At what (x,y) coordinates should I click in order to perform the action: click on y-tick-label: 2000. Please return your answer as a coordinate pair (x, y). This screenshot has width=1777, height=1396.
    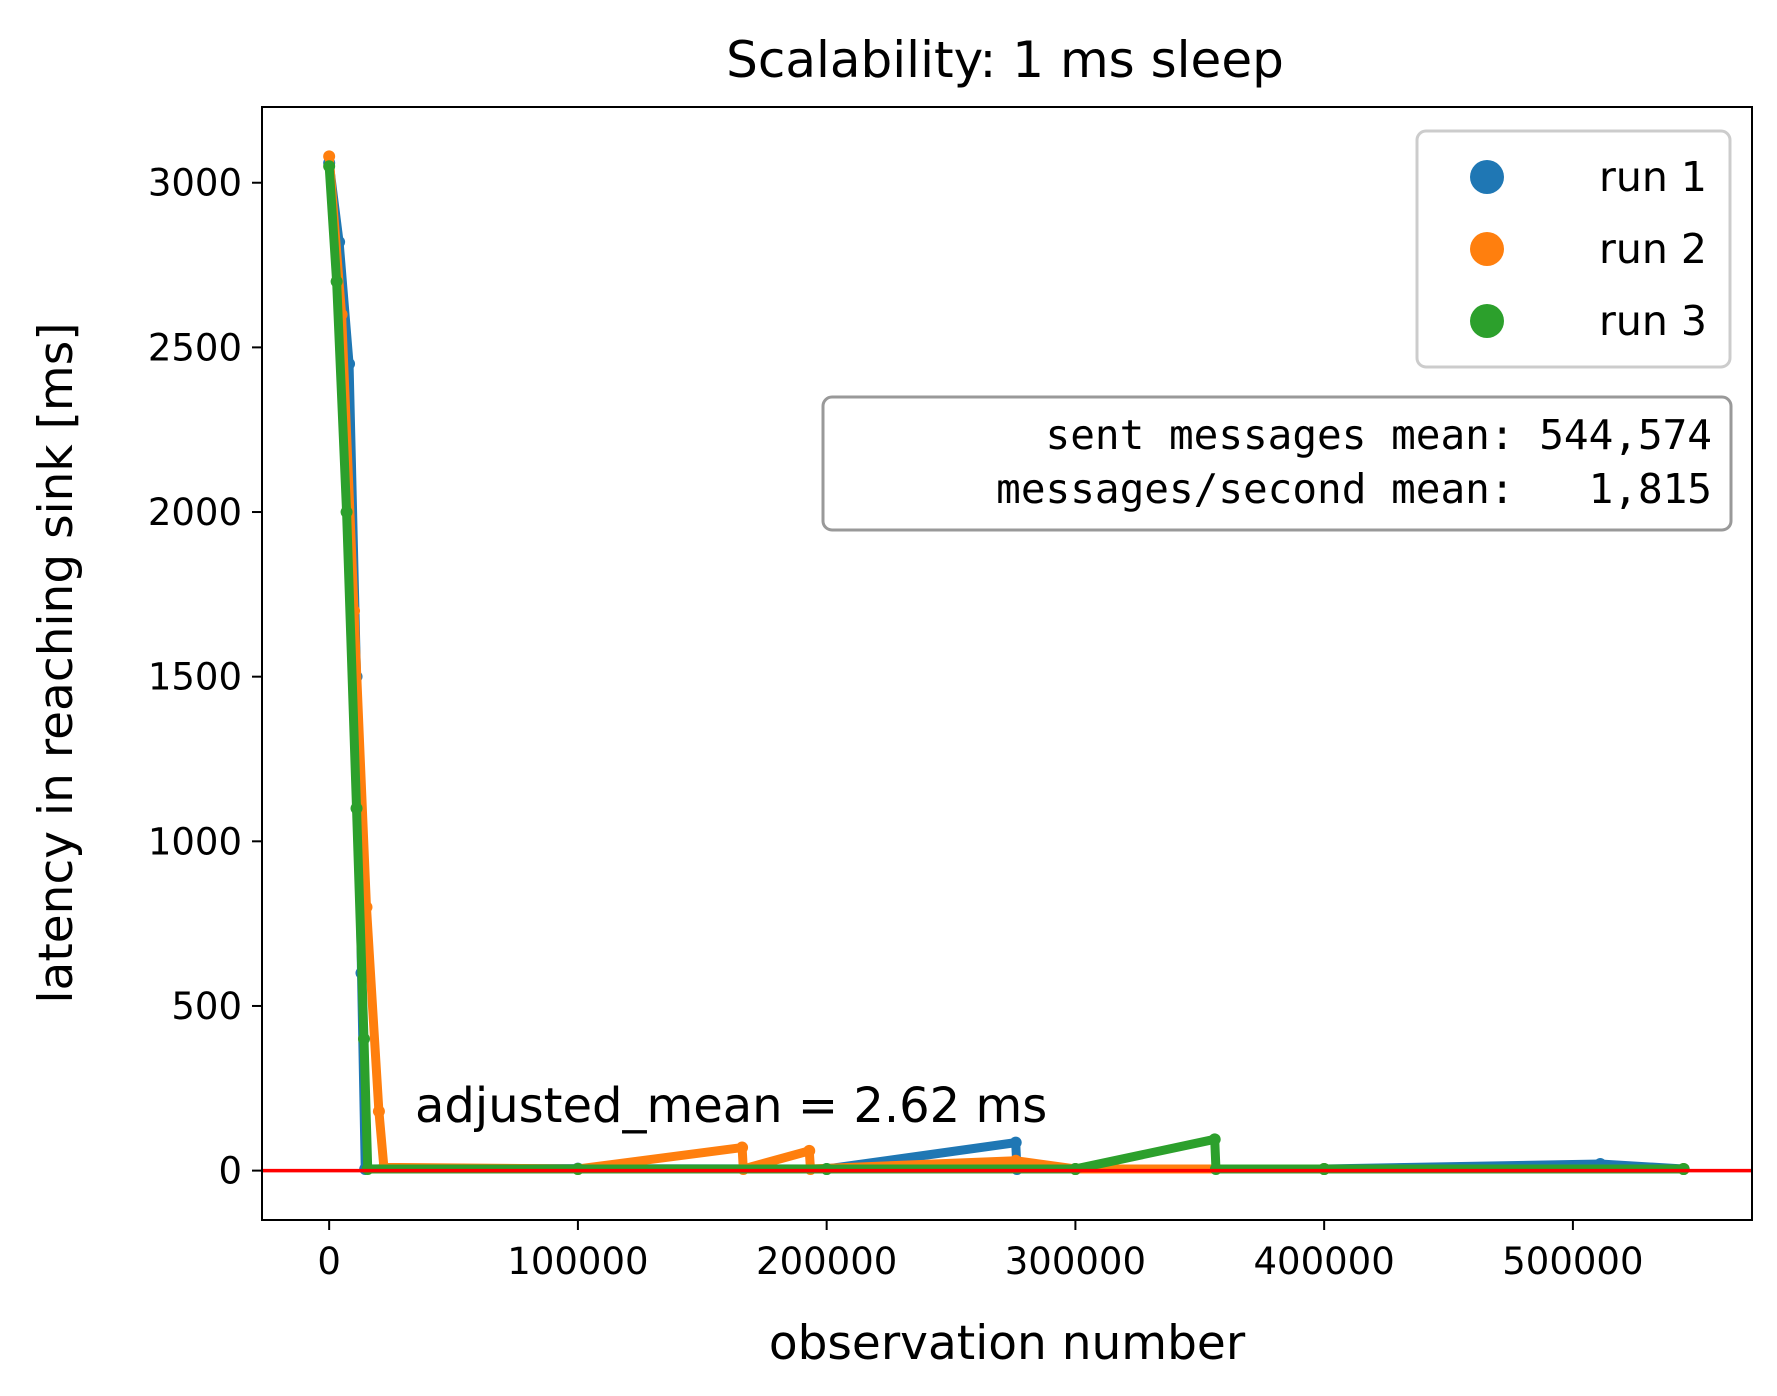
    Looking at the image, I should click on (195, 512).